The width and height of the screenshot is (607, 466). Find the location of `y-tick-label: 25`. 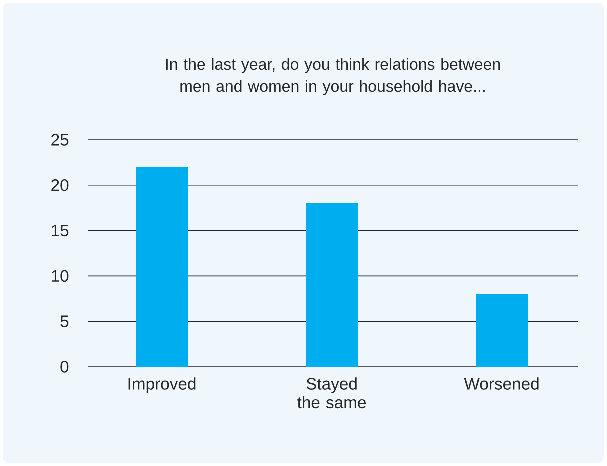

y-tick-label: 25 is located at coordinates (60, 140).